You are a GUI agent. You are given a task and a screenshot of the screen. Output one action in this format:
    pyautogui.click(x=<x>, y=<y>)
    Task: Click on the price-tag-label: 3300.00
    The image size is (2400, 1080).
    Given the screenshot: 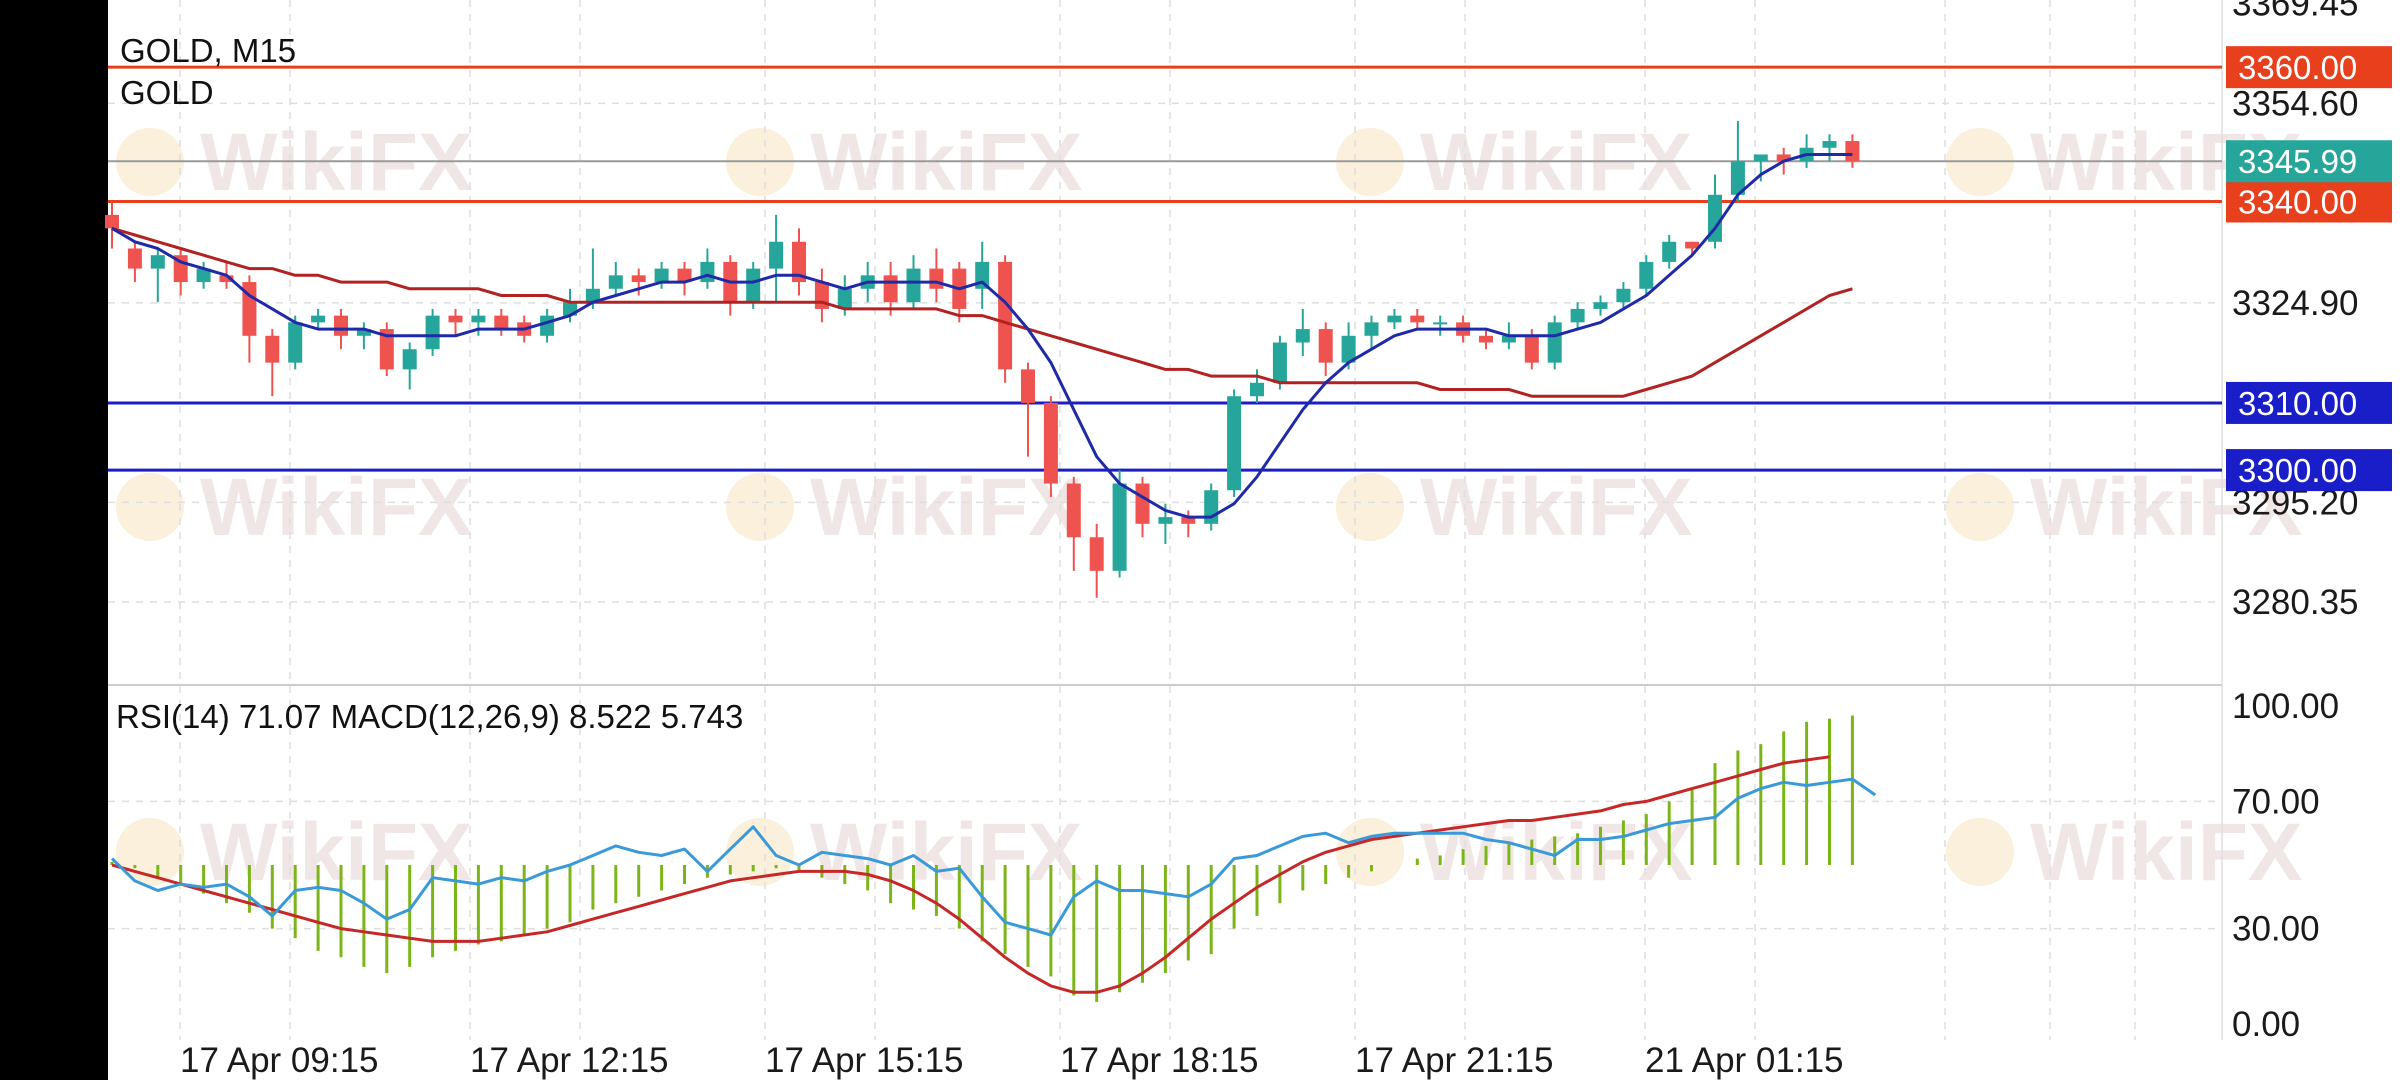 What is the action you would take?
    pyautogui.click(x=2297, y=470)
    